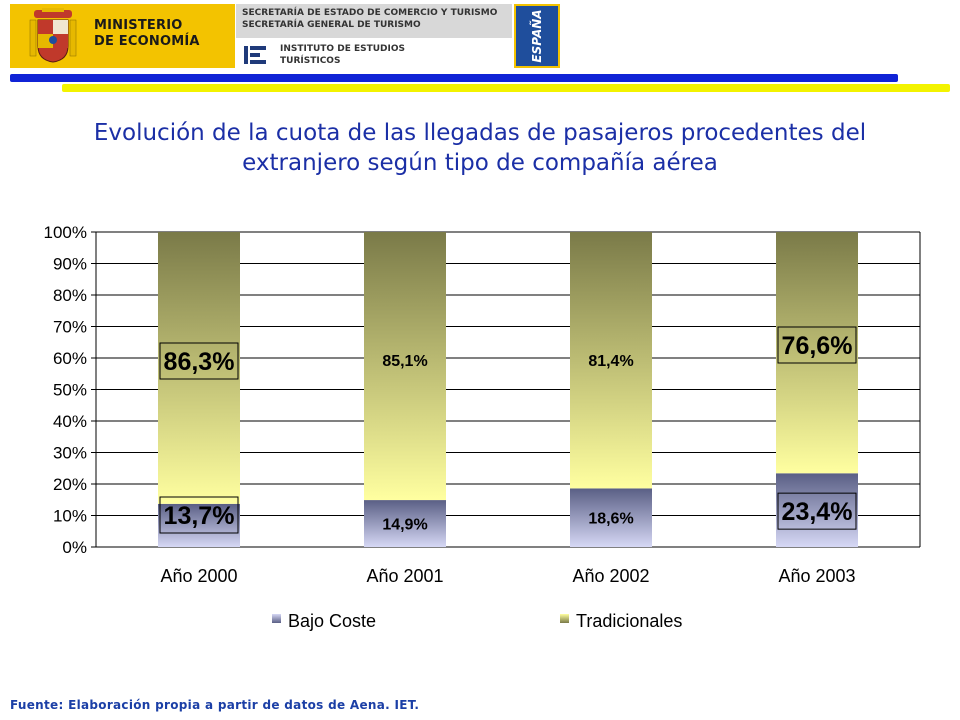  I want to click on y-tick-label: 30%, so click(70, 453).